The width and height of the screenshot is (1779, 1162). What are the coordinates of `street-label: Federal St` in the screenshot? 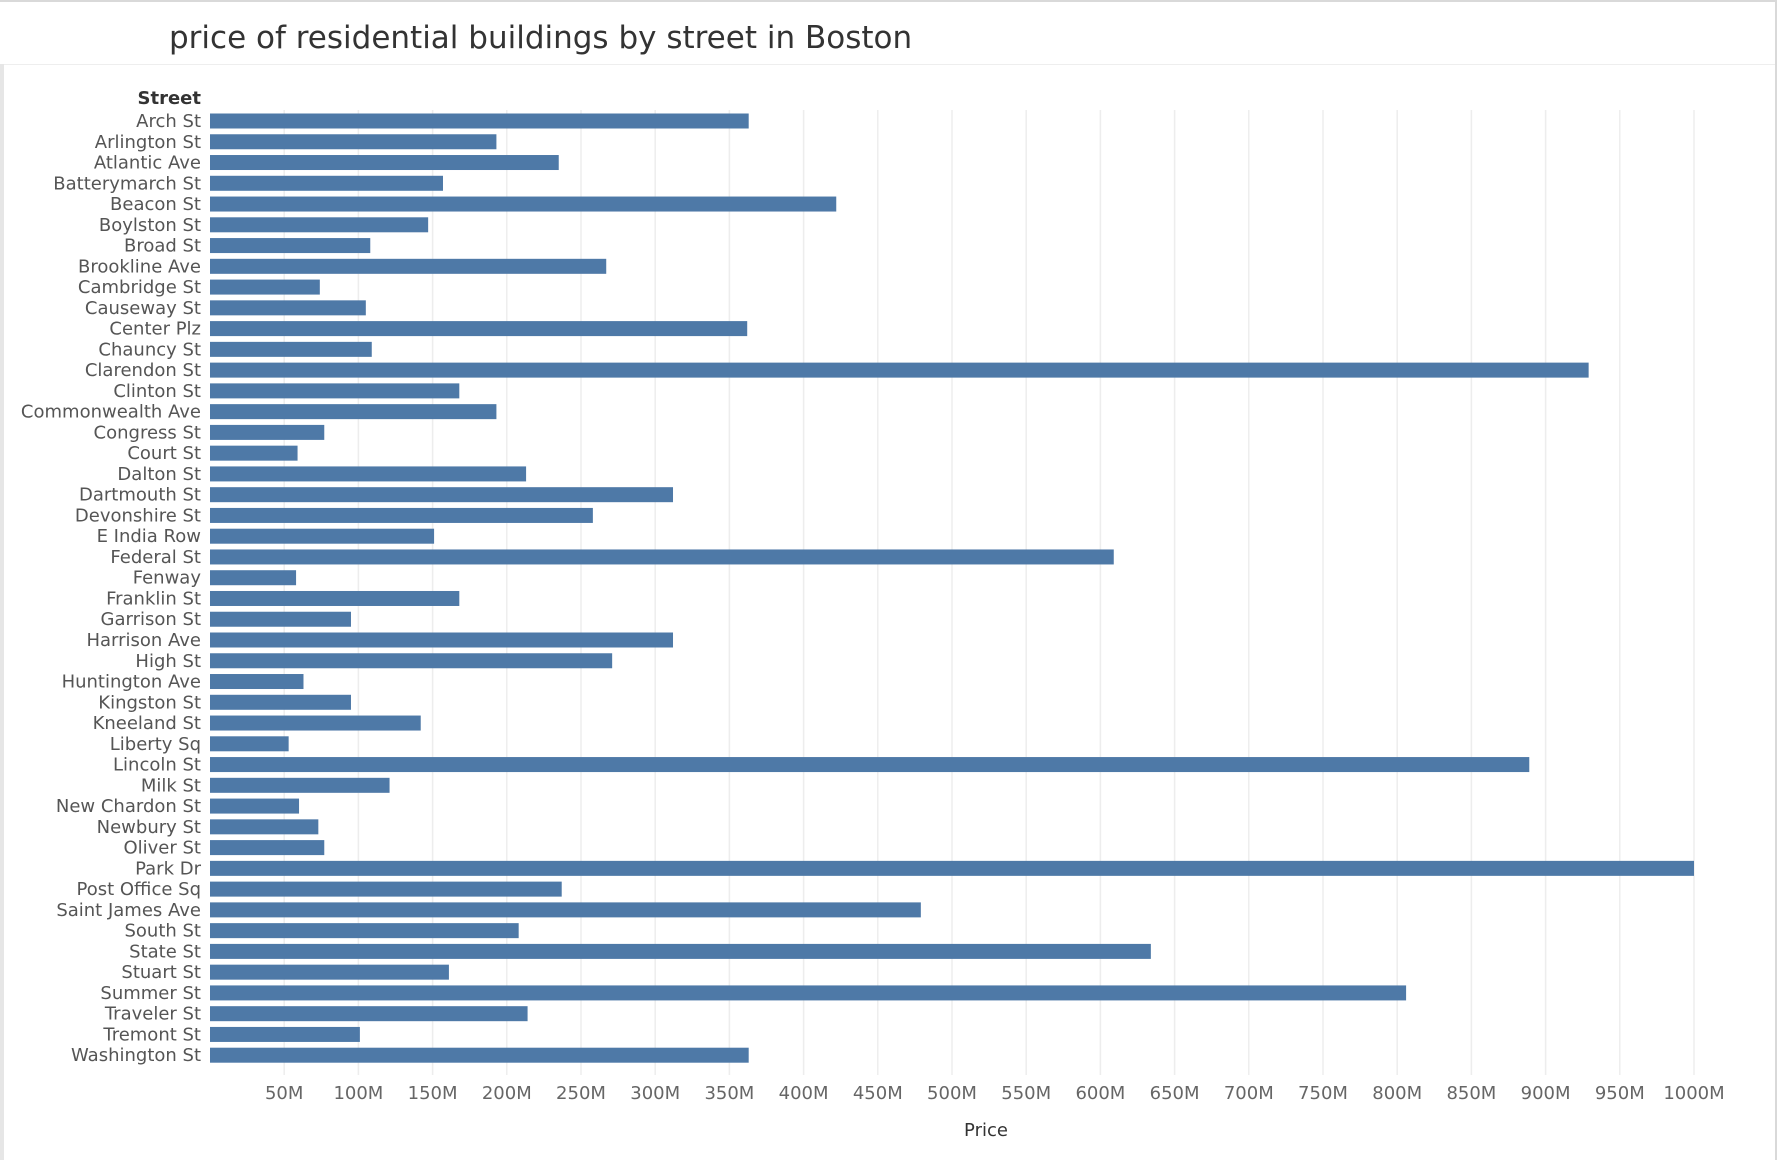 It's located at (155, 557).